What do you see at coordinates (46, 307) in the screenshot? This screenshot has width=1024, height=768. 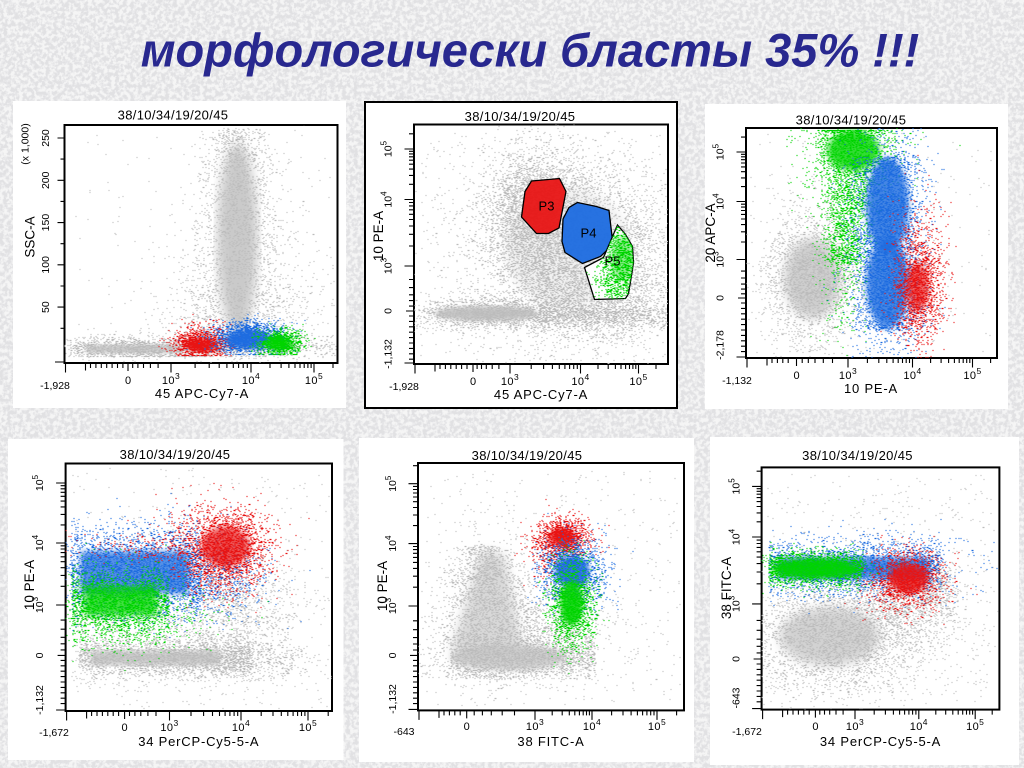 I see `svg-text: 50` at bounding box center [46, 307].